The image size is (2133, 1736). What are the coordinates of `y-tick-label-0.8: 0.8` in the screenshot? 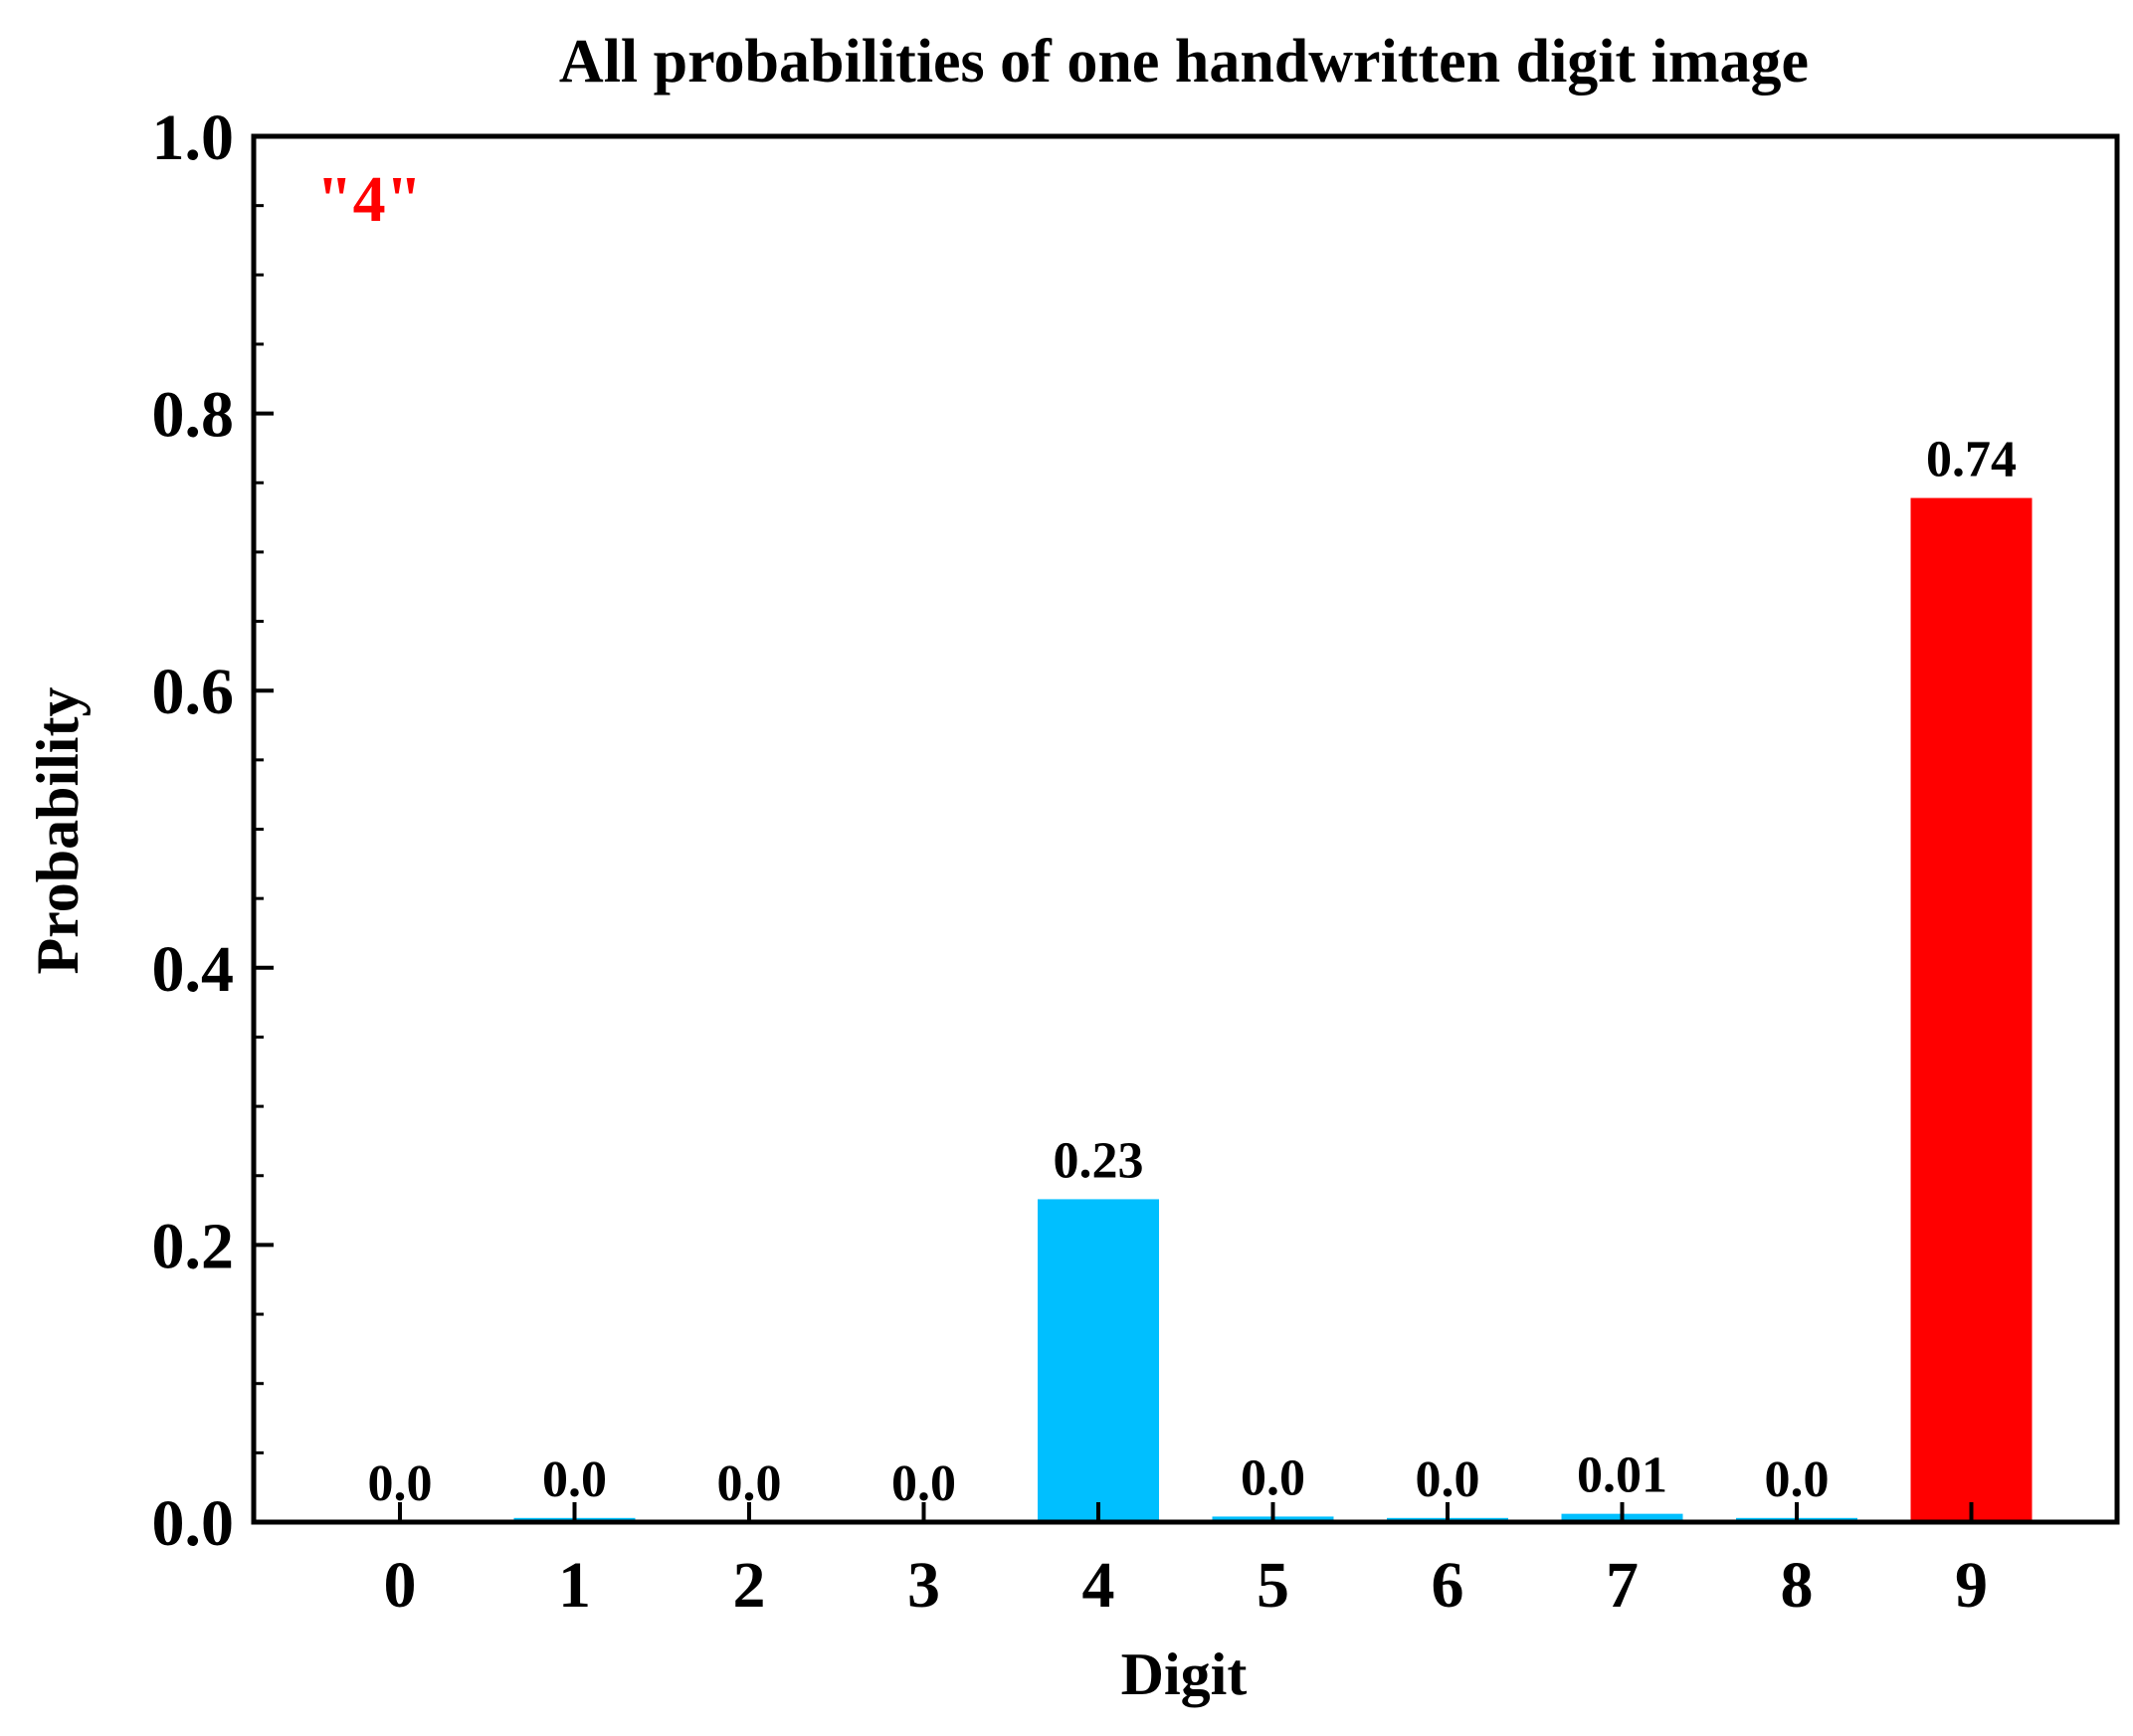 It's located at (193, 415).